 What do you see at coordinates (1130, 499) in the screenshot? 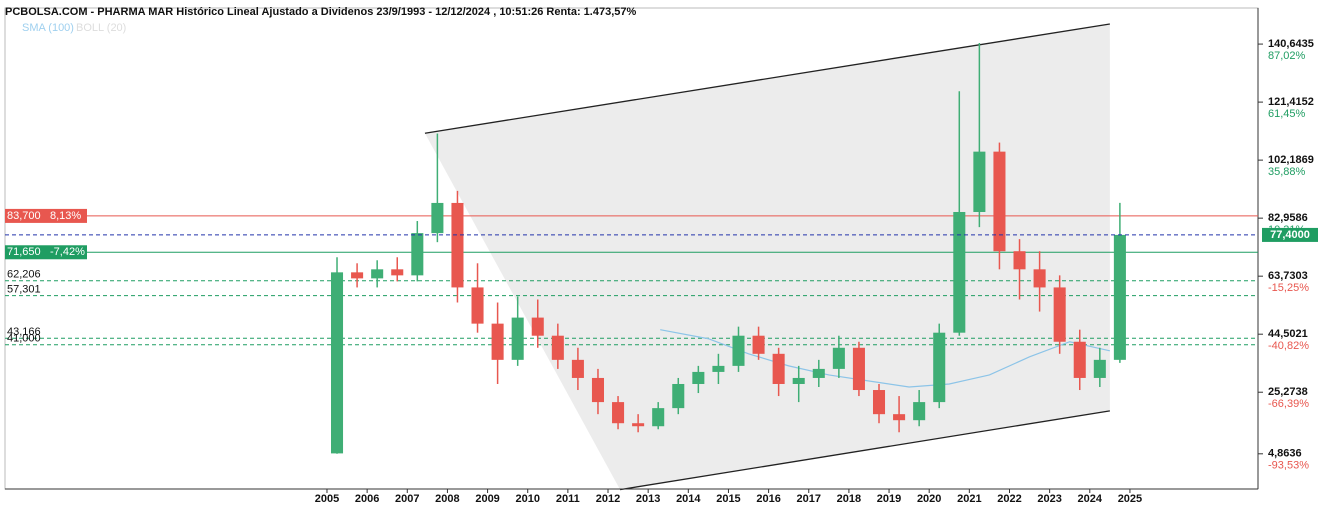
I see `x-tick-label: 2025` at bounding box center [1130, 499].